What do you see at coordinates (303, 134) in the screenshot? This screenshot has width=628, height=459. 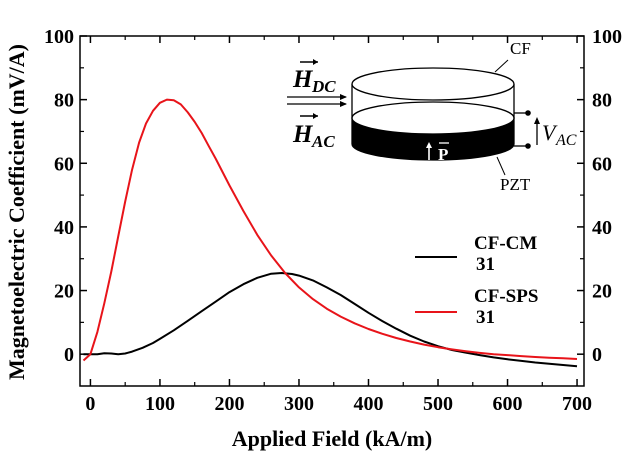 I see `inset-hac-label: H` at bounding box center [303, 134].